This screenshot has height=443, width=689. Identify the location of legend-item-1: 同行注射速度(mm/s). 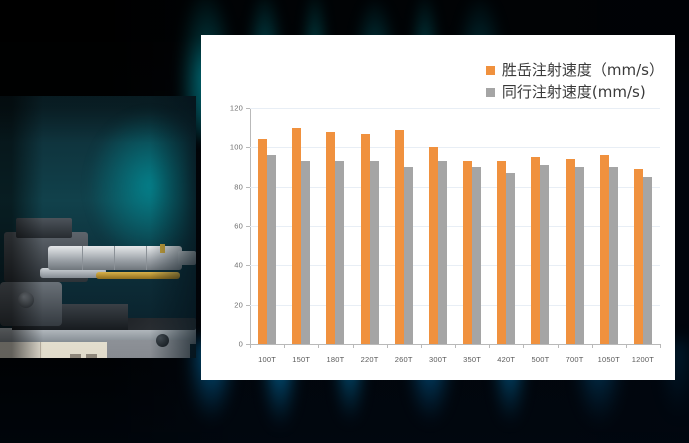
(574, 92).